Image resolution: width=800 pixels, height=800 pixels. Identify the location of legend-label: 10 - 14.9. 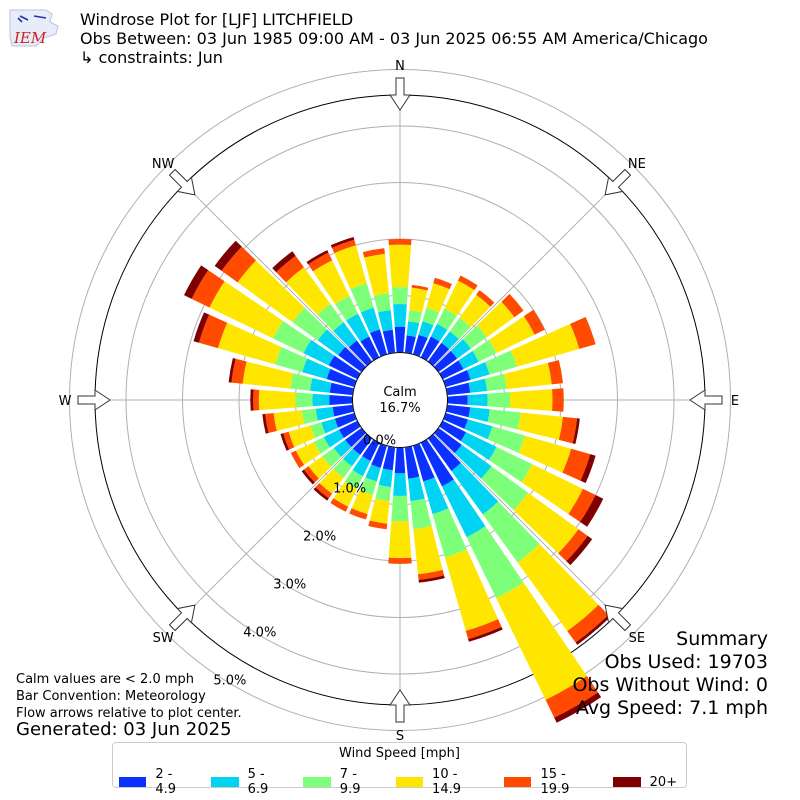
(446, 782).